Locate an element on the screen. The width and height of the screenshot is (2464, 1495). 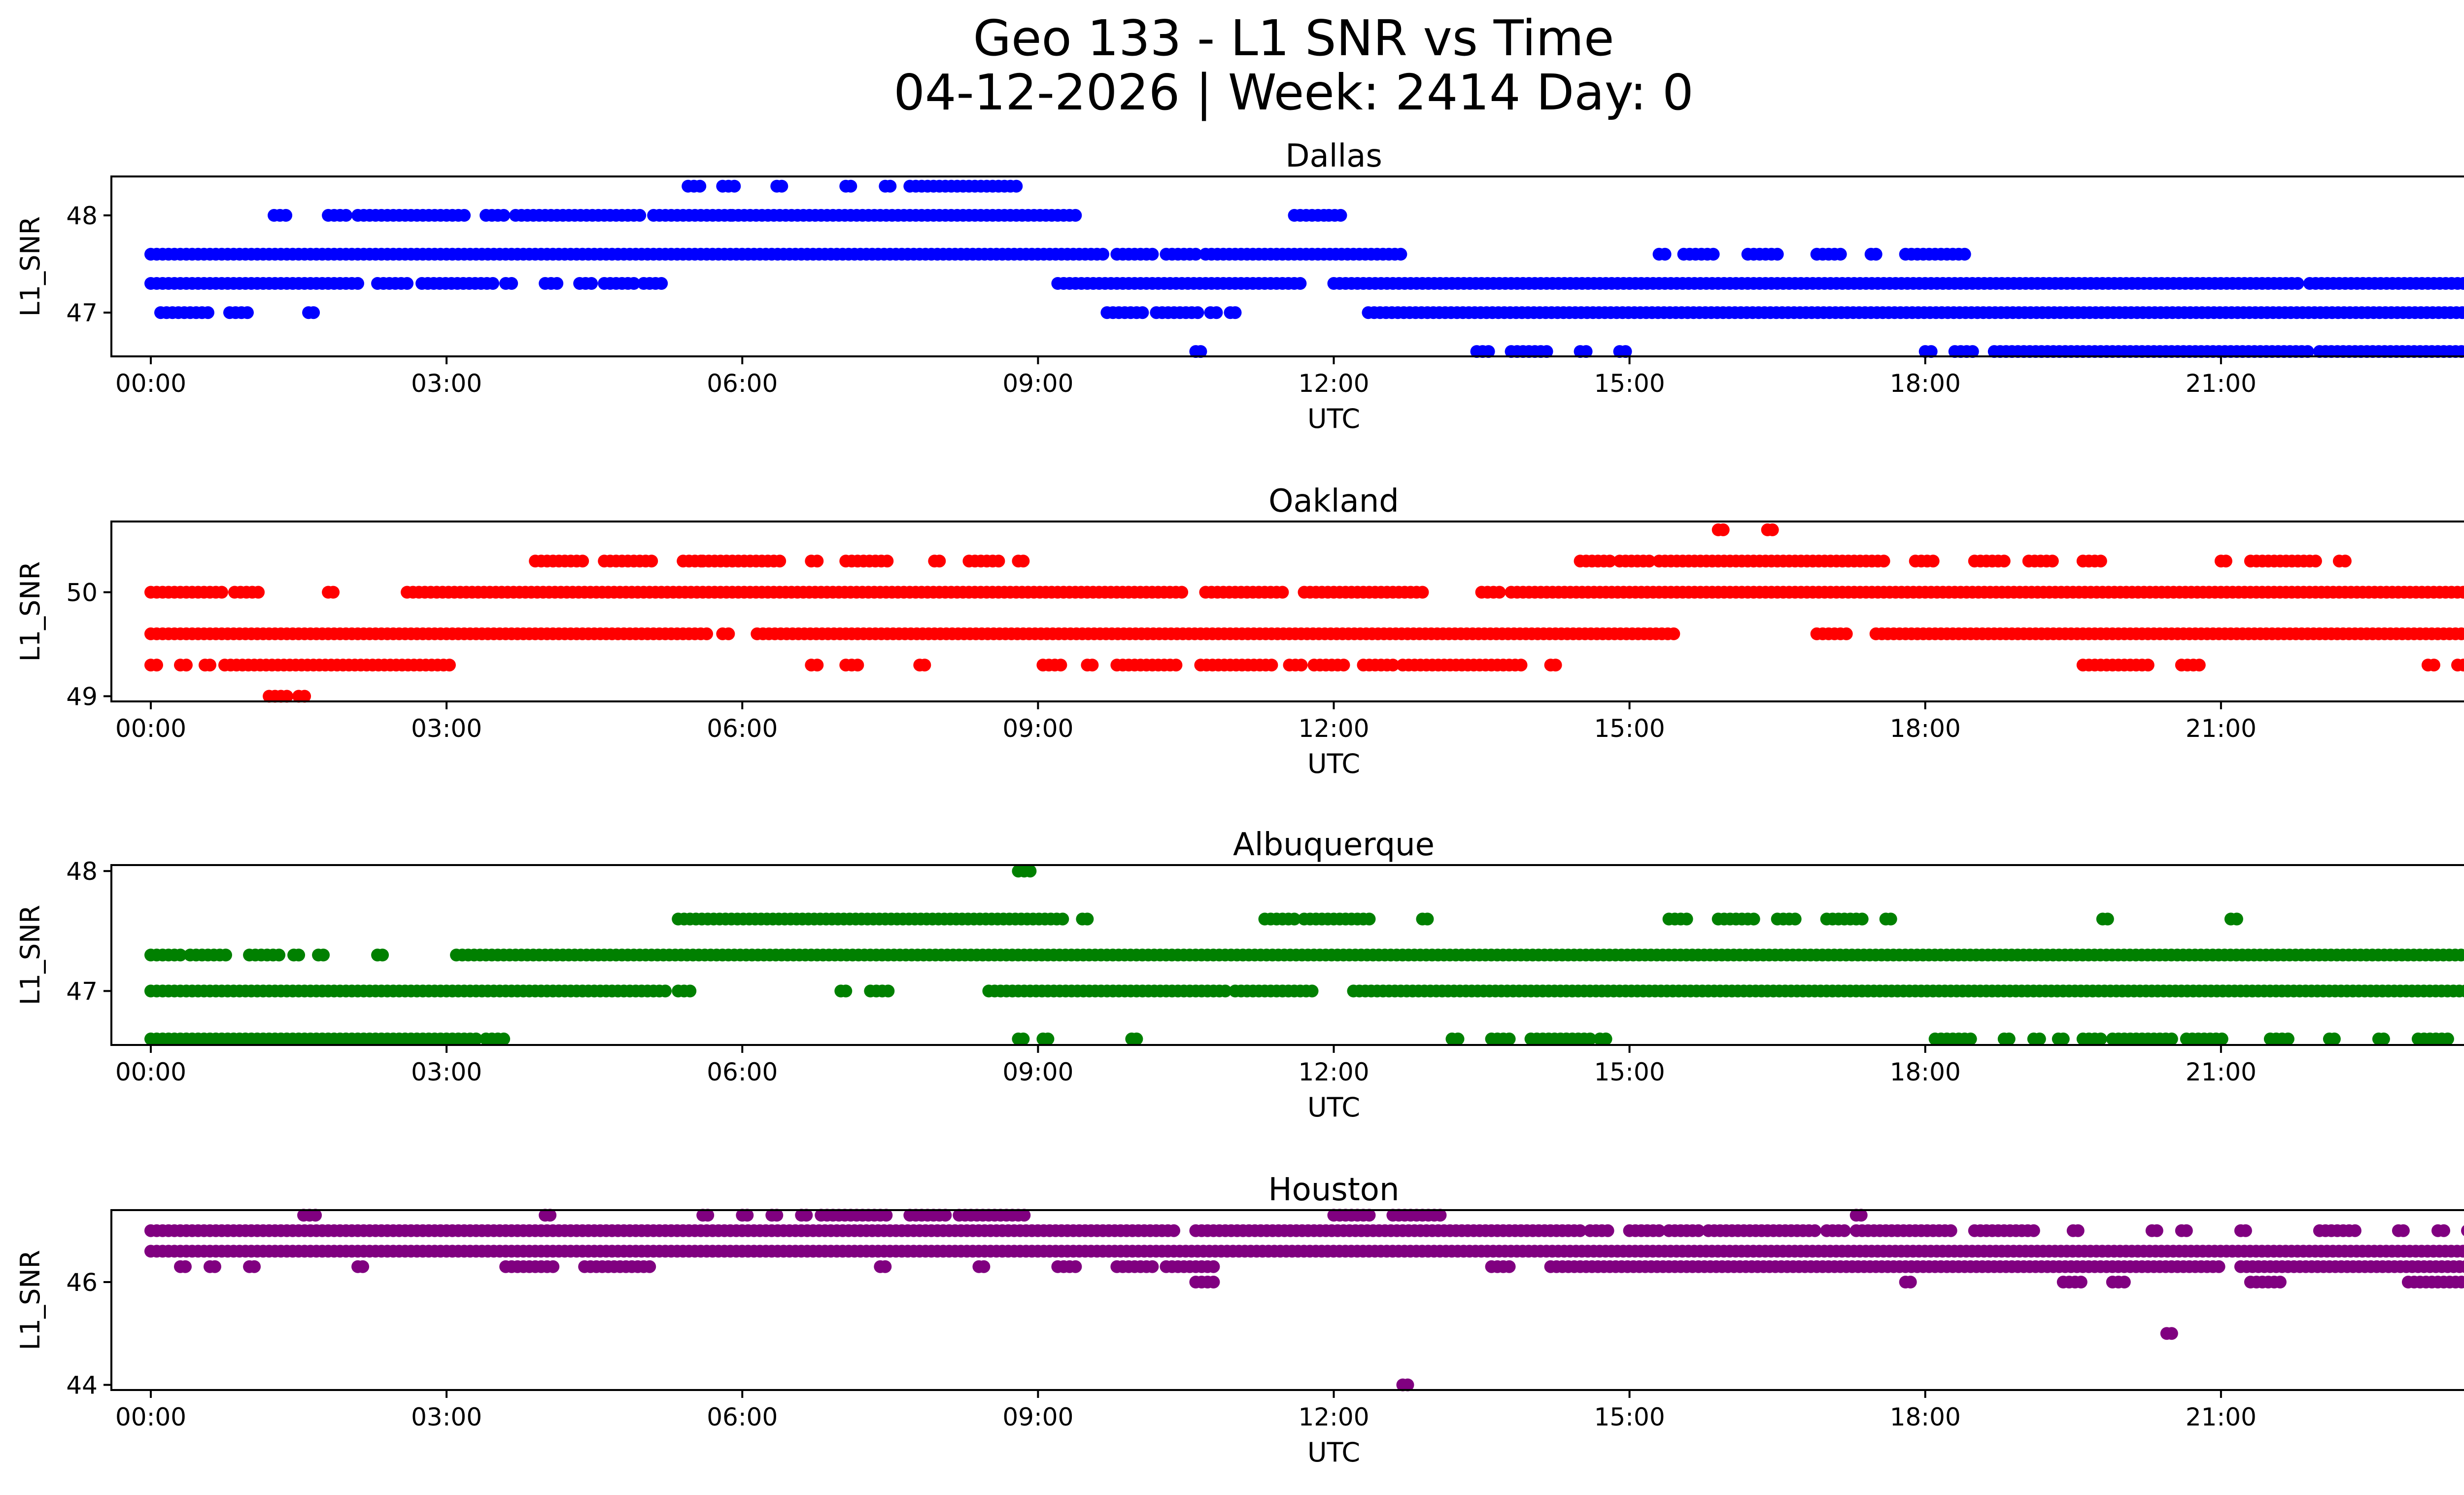
data-points is located at coordinates (1304, 613).